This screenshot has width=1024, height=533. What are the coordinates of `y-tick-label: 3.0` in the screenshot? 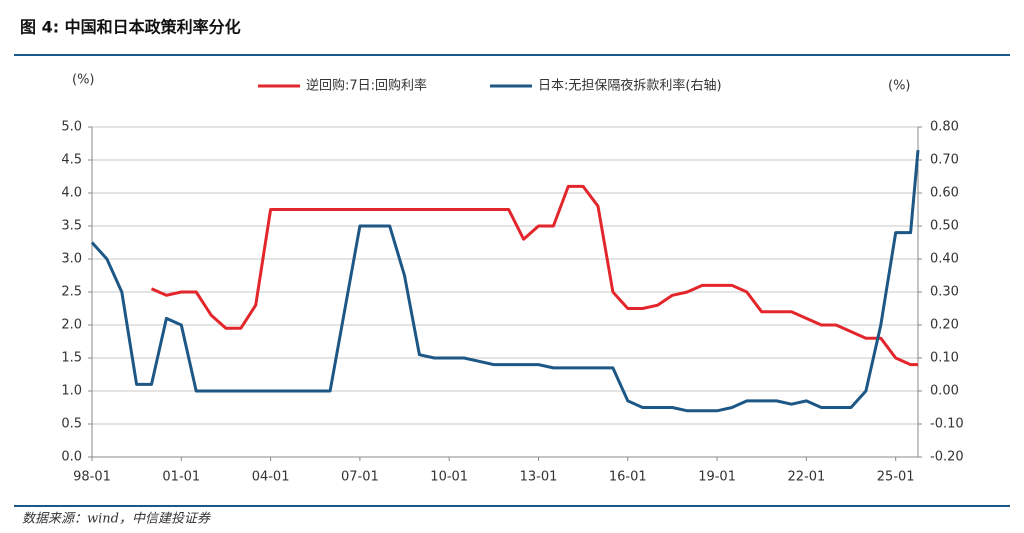 It's located at (71, 259).